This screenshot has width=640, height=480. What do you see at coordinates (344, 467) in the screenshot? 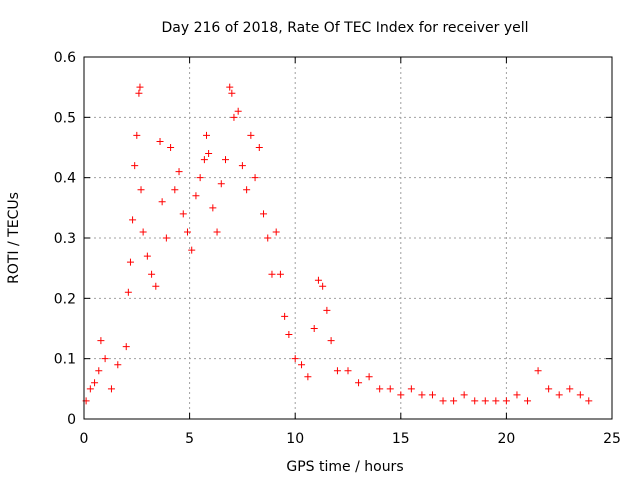
I see `x-axis-label: GPS time / hours` at bounding box center [344, 467].